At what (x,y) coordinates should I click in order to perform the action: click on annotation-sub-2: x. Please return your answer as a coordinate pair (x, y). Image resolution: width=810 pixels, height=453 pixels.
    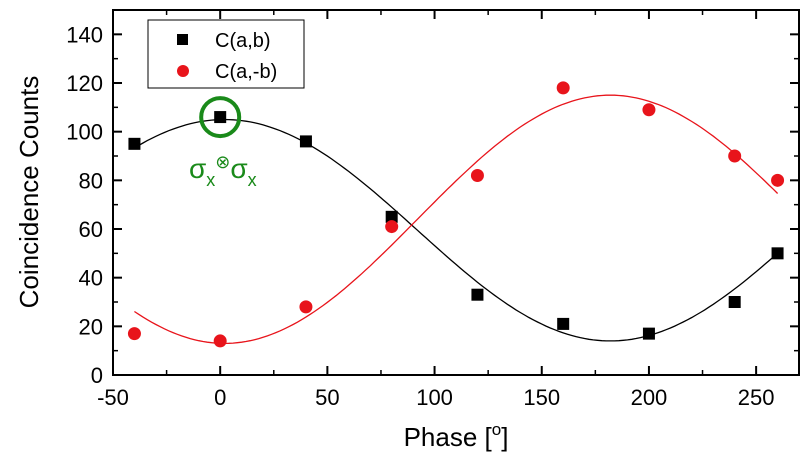
    Looking at the image, I should click on (252, 180).